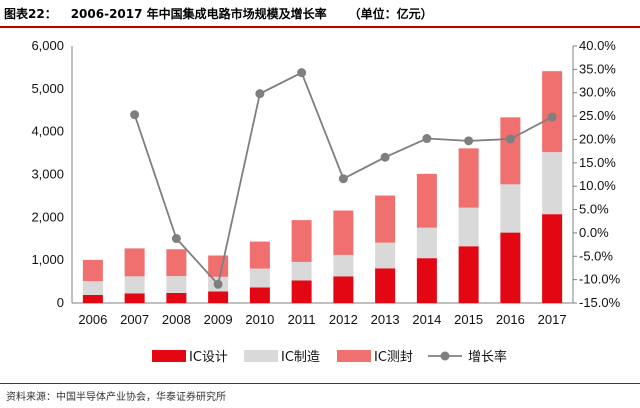  I want to click on y-right-tick-label: 5.0%, so click(594, 209).